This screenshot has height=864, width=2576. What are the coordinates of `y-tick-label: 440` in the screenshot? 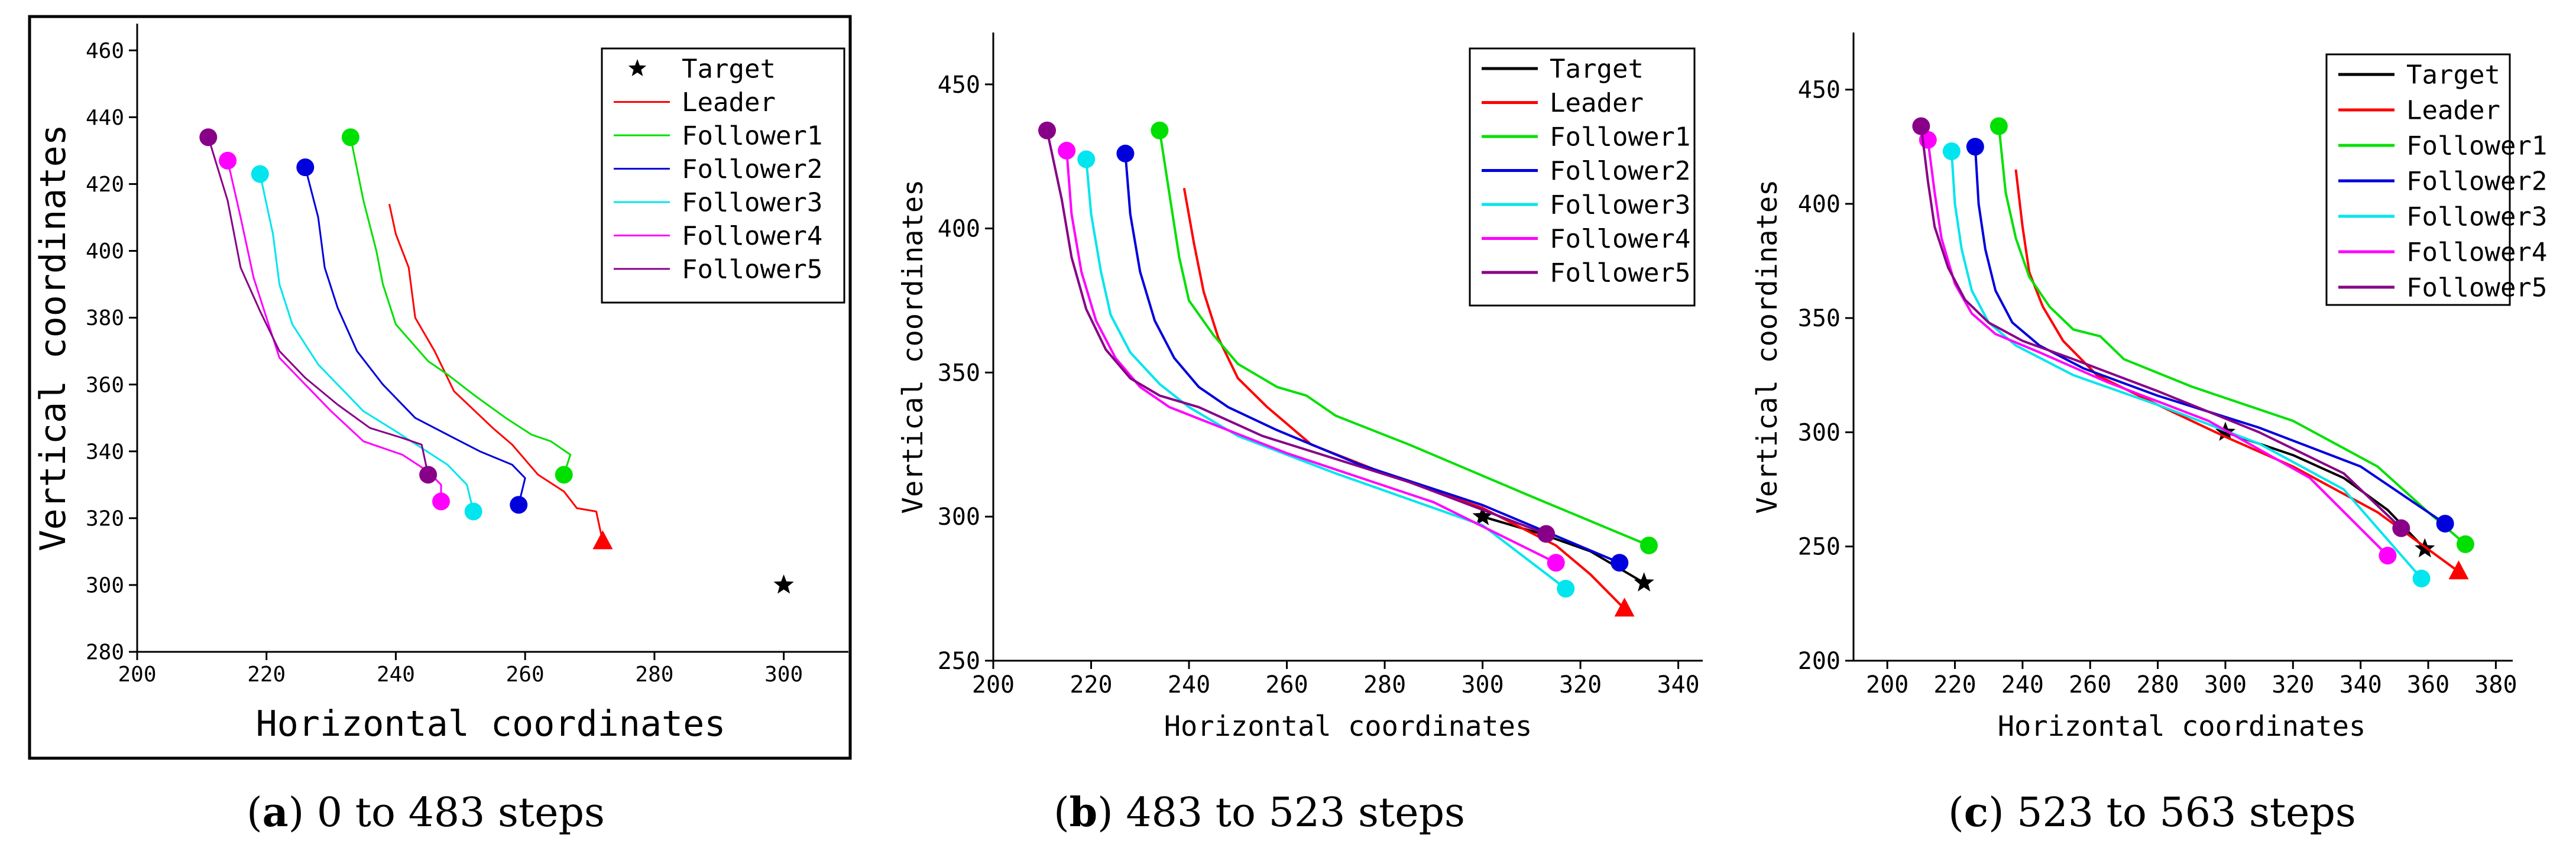 It's located at (105, 118).